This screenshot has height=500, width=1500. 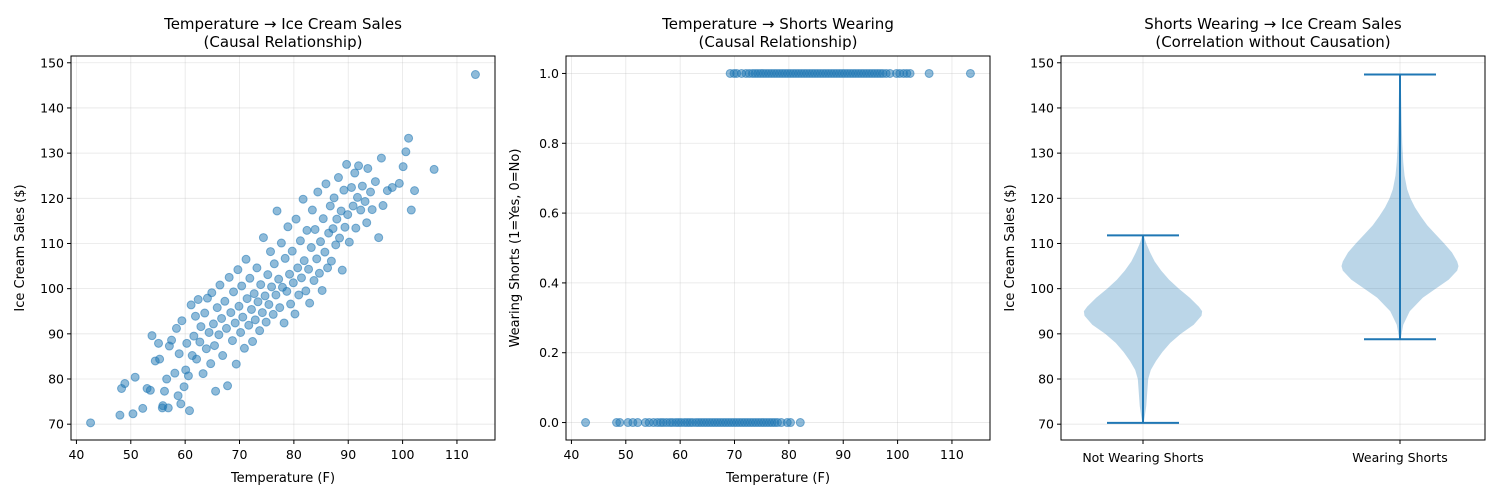 What do you see at coordinates (1042, 153) in the screenshot?
I see `y-tick-label: 130` at bounding box center [1042, 153].